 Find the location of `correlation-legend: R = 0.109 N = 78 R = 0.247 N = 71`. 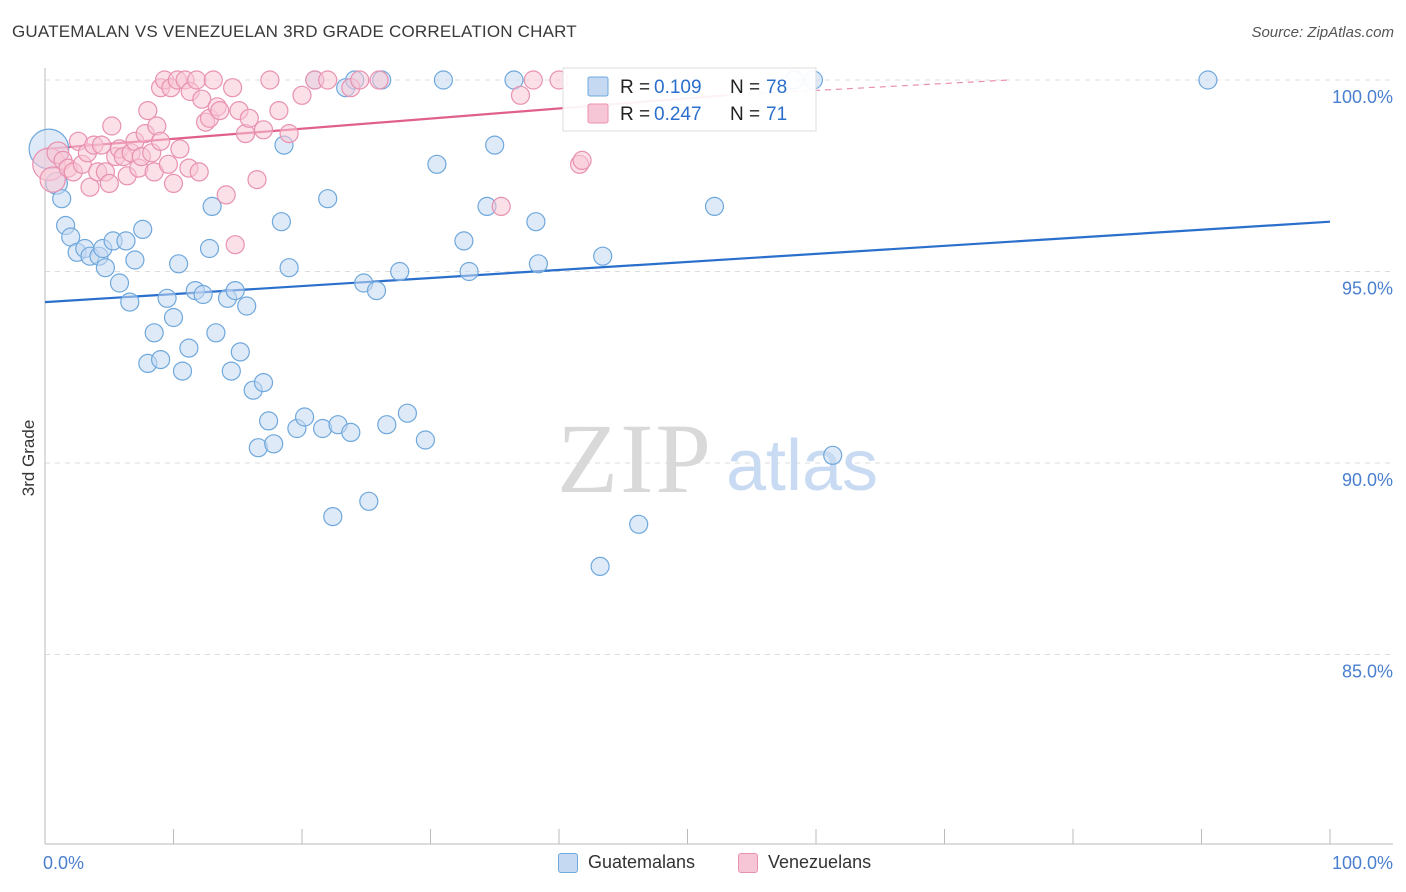

correlation-legend: R = 0.109 N = 78 R = 0.247 N = 71 is located at coordinates (689, 99).